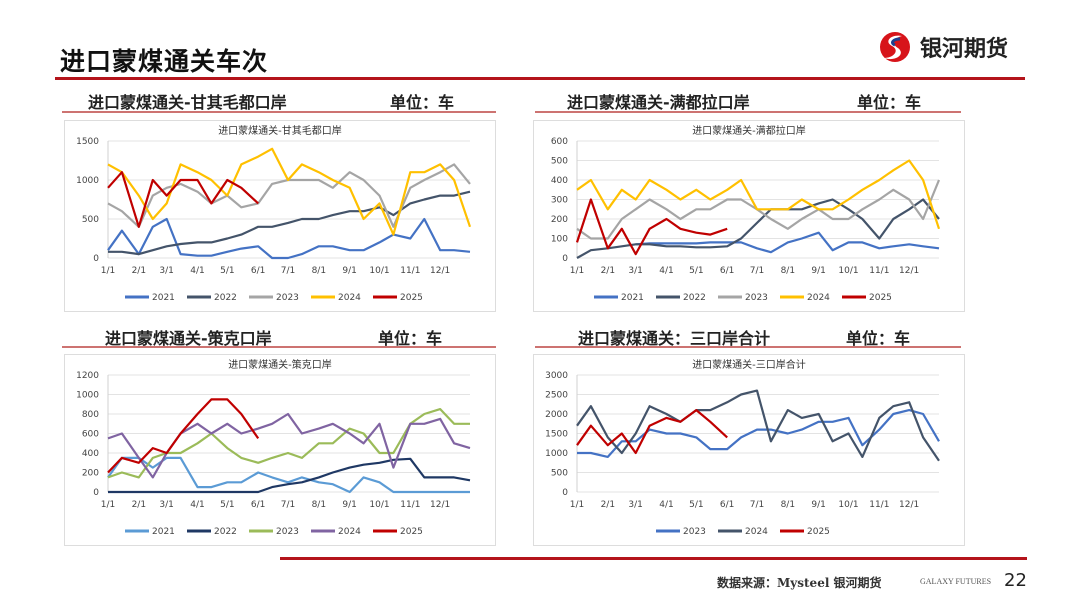 This screenshot has width=1080, height=608. Describe the element at coordinates (280, 130) in the screenshot. I see `chart-title: 进口蒙煤通关-甘其毛都口岸` at that location.